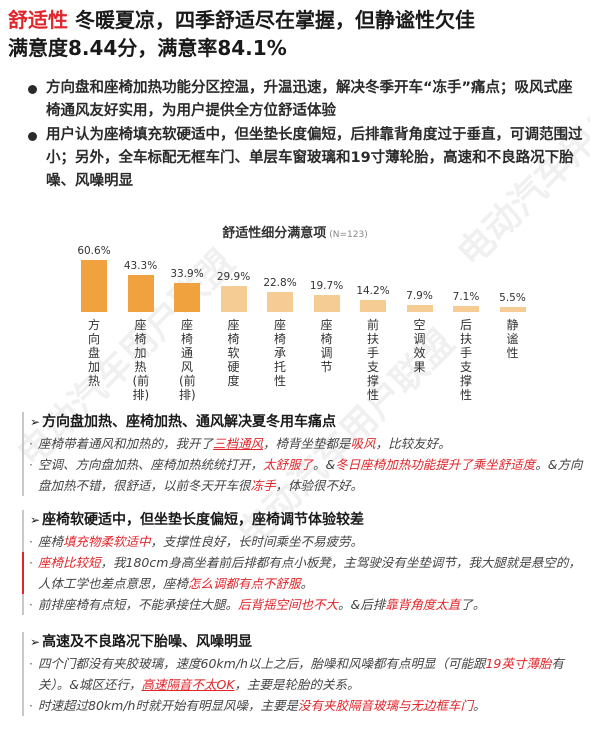 The height and width of the screenshot is (733, 590). What do you see at coordinates (288, 464) in the screenshot?
I see `highlight-text: 太舒服了` at bounding box center [288, 464].